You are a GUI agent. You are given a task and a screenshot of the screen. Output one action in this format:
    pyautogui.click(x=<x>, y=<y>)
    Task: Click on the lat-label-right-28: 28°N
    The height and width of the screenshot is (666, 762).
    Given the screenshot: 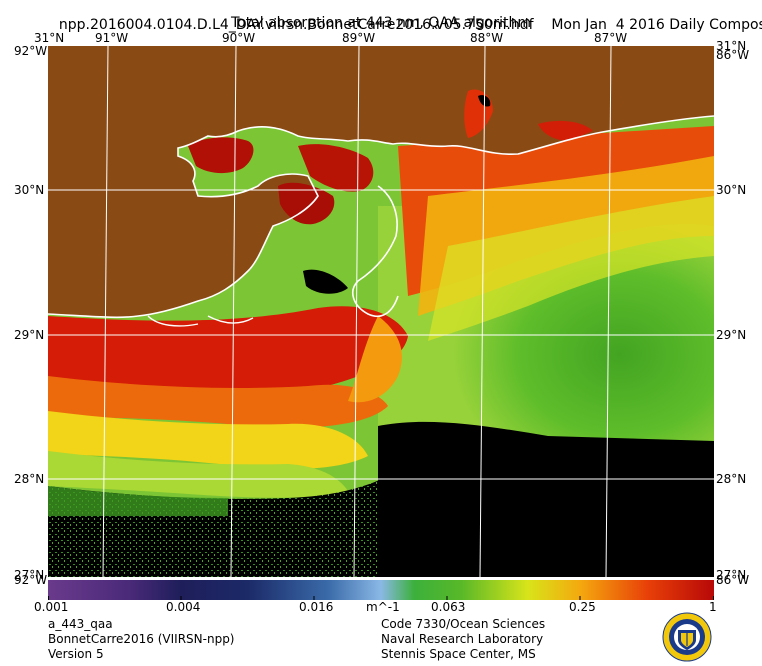 What is the action you would take?
    pyautogui.click(x=731, y=479)
    